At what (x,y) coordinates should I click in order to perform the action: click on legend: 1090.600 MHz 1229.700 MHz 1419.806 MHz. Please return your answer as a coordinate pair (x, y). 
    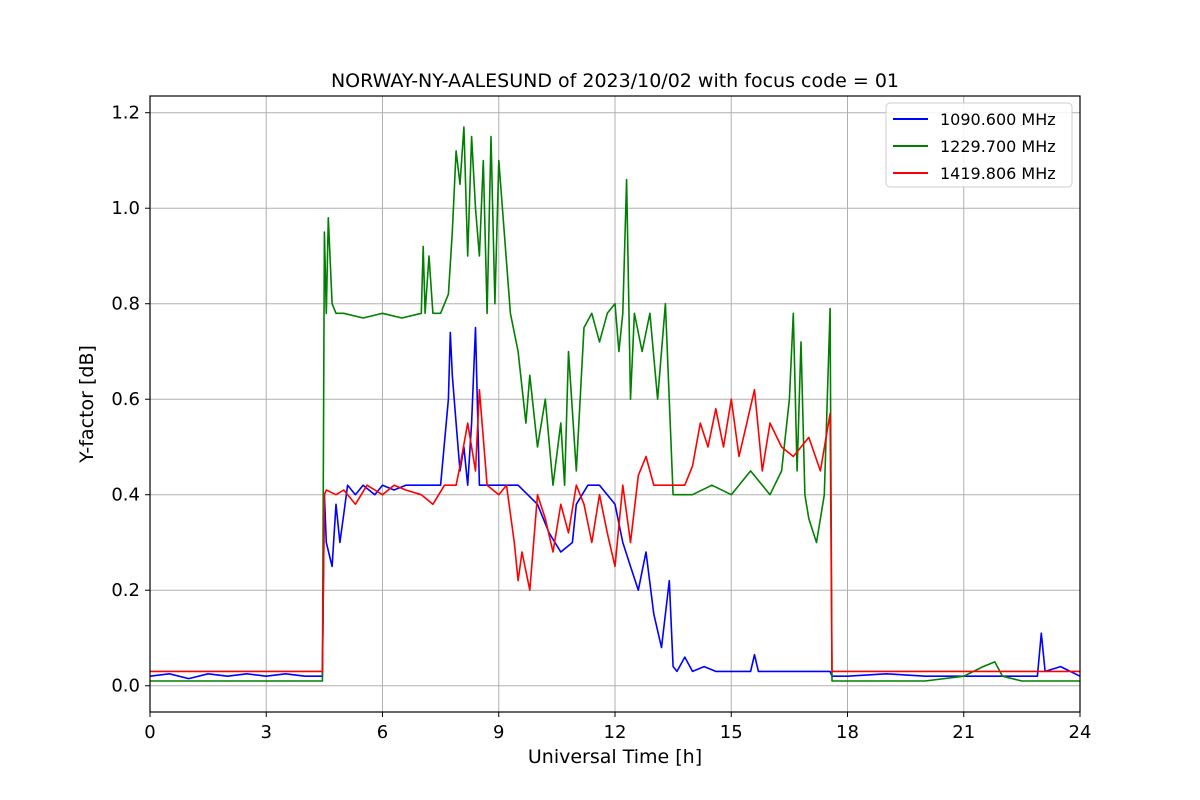
    Looking at the image, I should click on (979, 145).